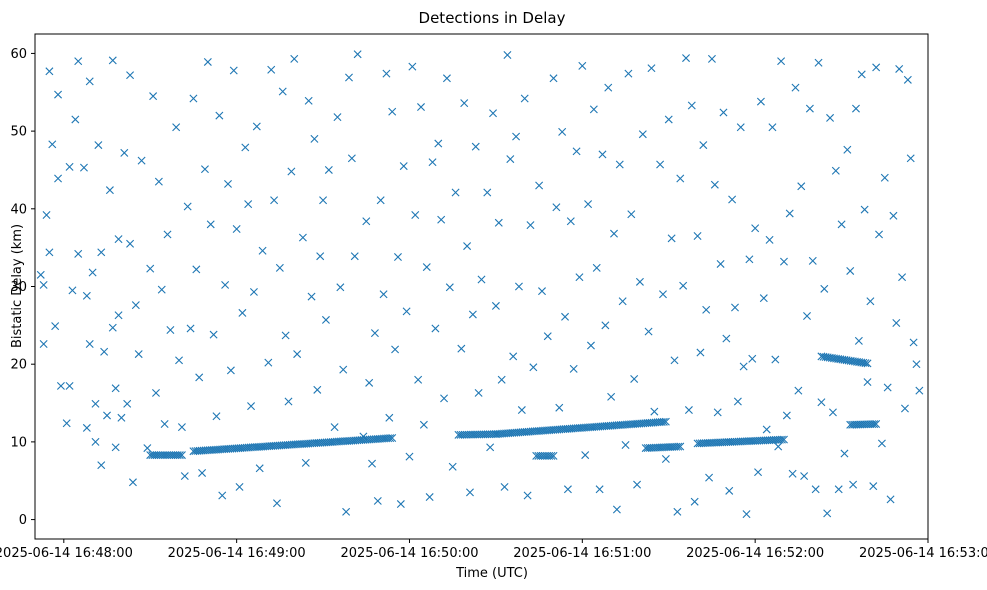 Image resolution: width=987 pixels, height=590 pixels. I want to click on y-axis: 0 10 20 30 40 50 60, so click(22, 287).